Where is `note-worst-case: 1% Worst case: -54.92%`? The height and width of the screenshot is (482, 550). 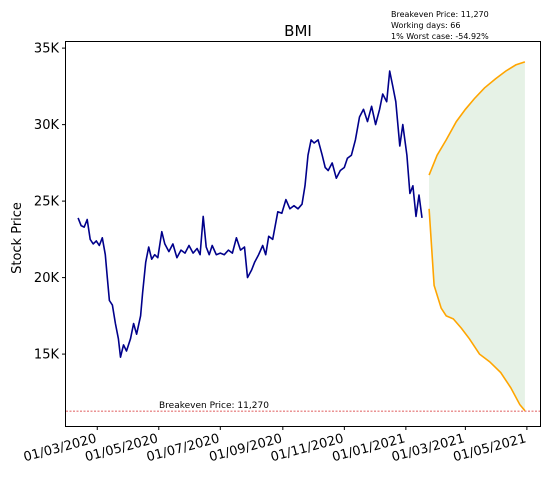
note-worst-case: 1% Worst case: -54.92% is located at coordinates (440, 36).